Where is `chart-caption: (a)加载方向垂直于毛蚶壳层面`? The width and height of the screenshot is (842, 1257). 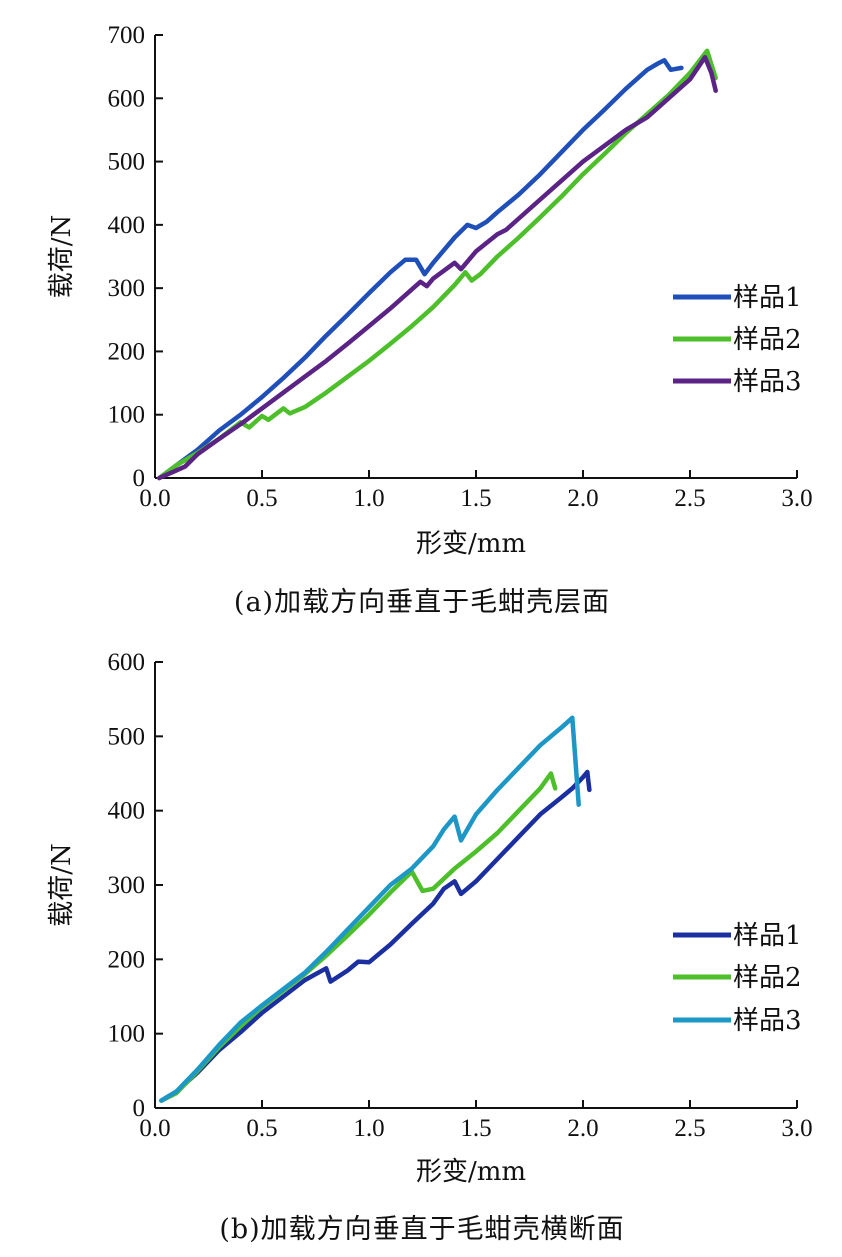 chart-caption: (a)加载方向垂直于毛蚶壳层面 is located at coordinates (422, 602).